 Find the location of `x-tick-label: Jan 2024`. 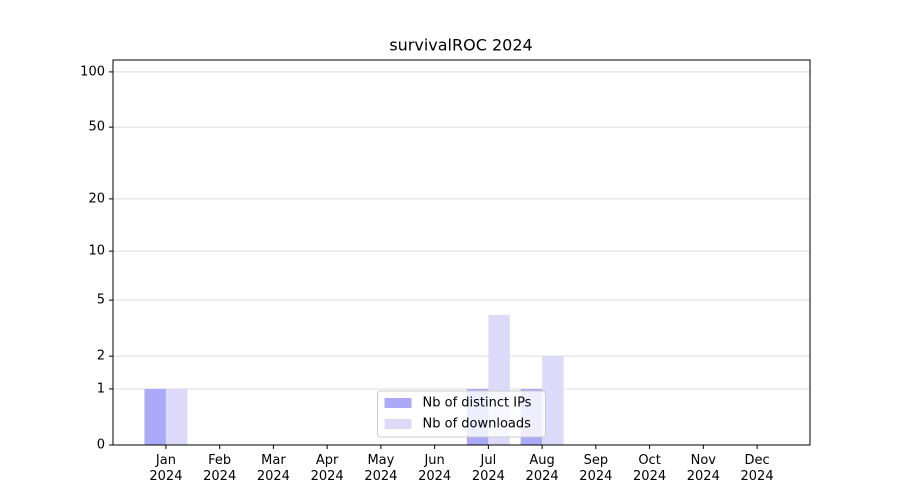

x-tick-label: Jan 2024 is located at coordinates (166, 468).